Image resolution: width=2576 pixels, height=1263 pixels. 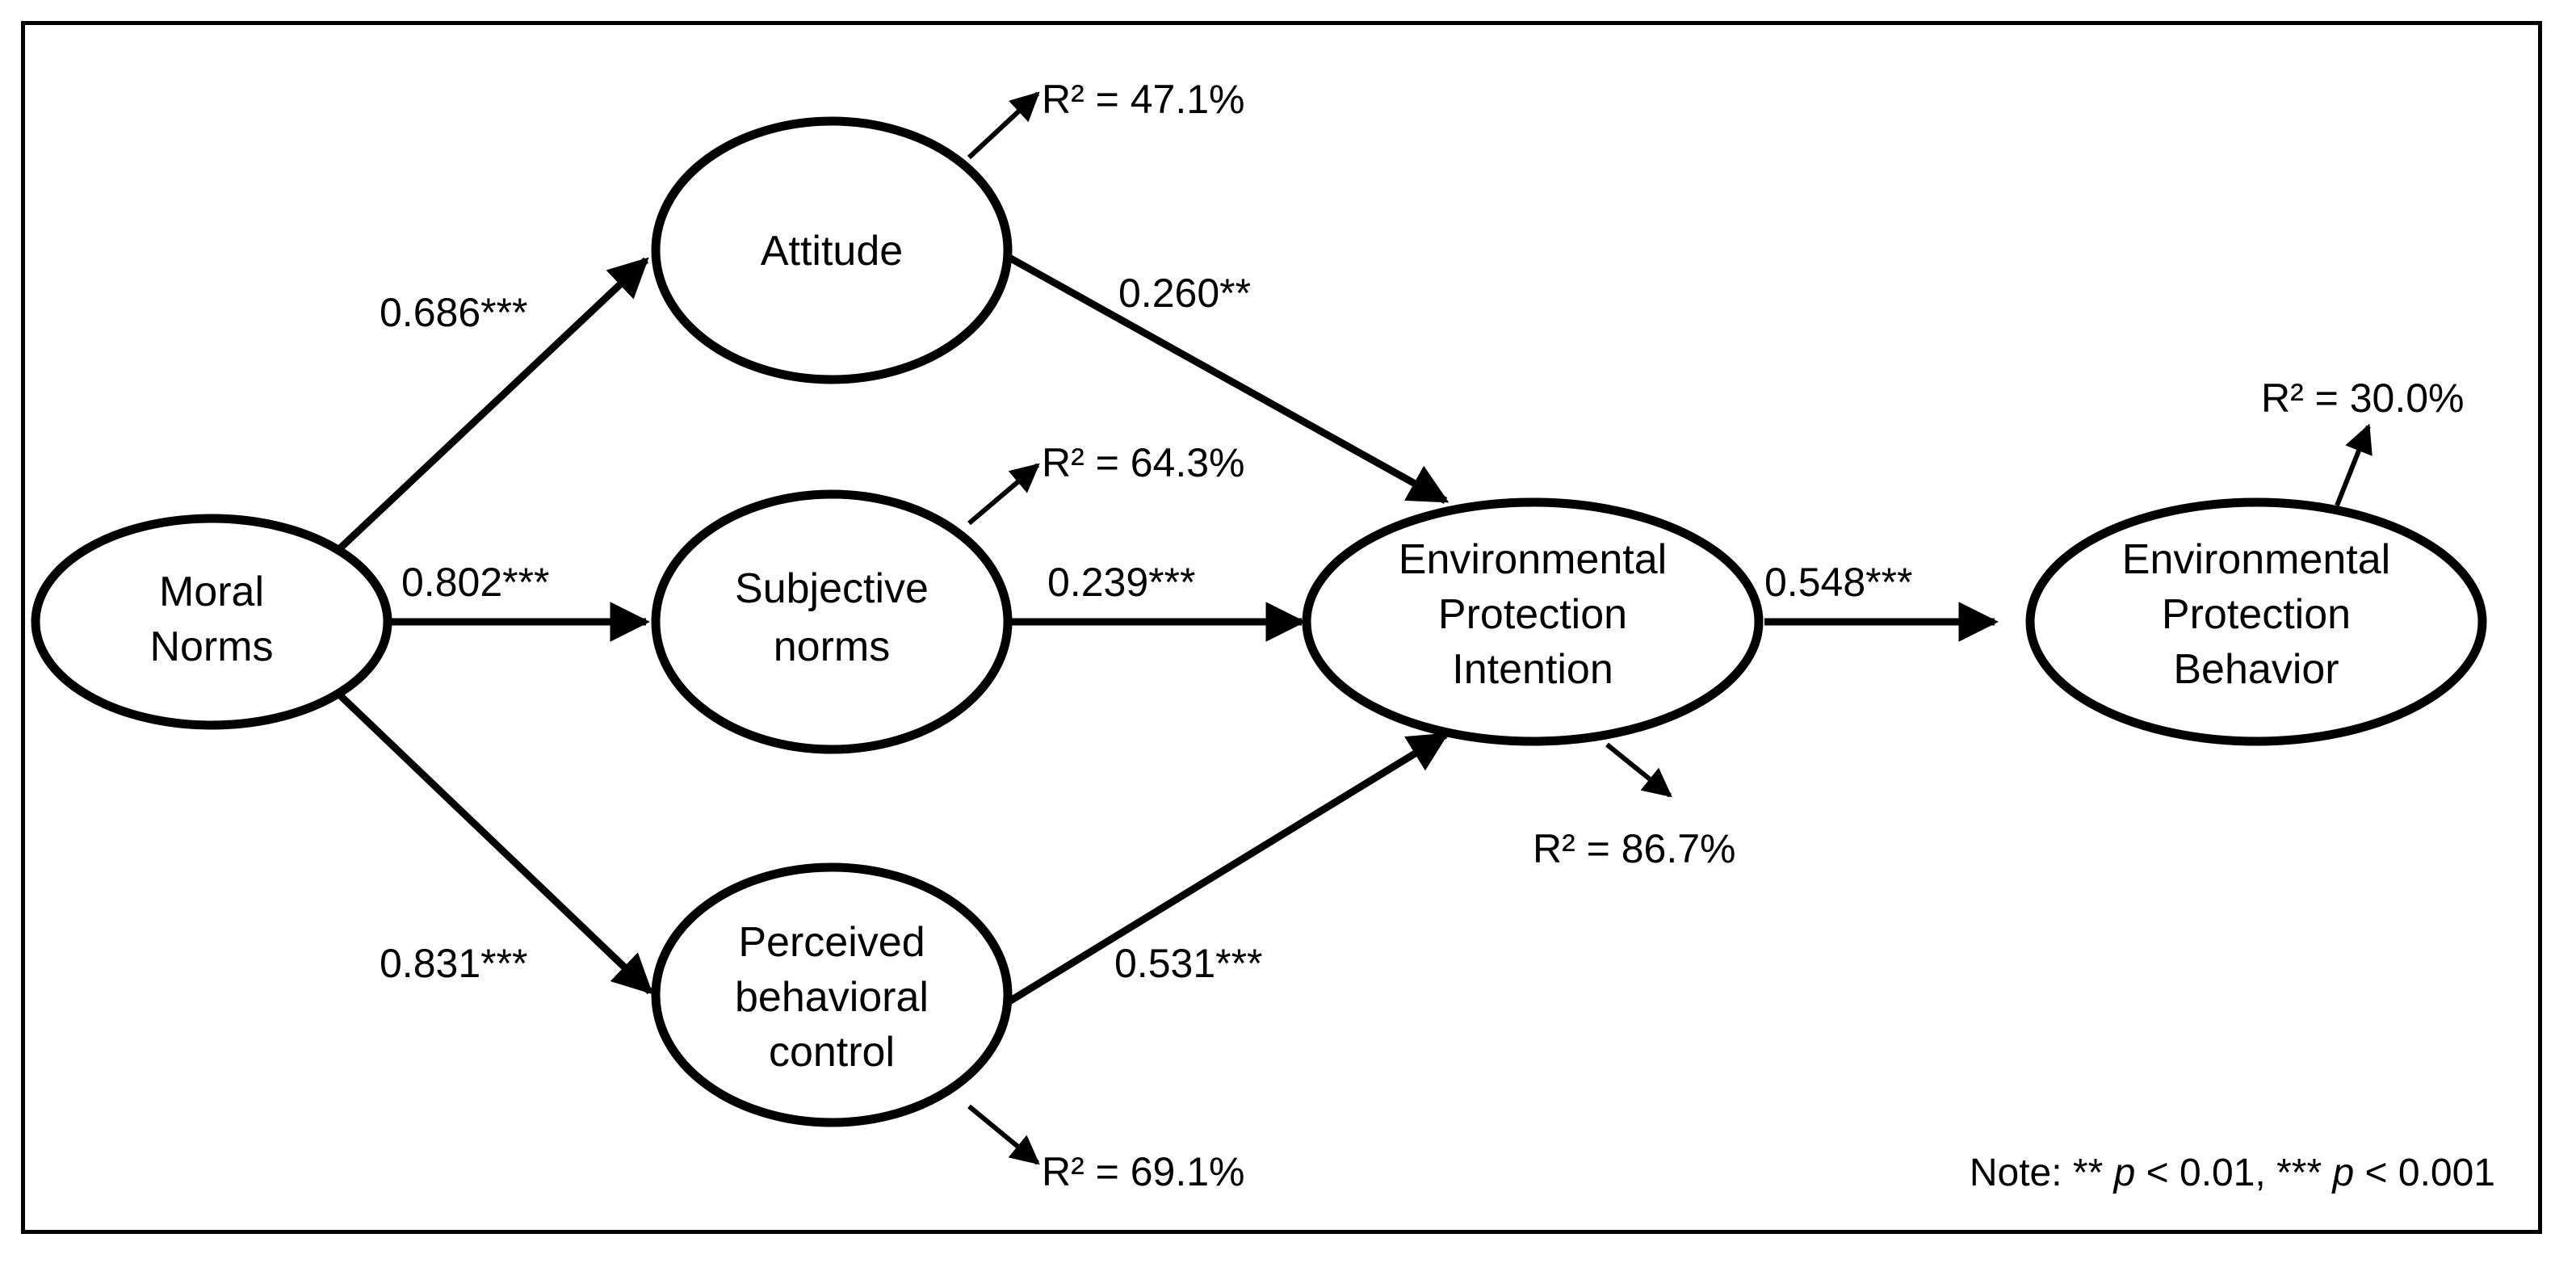 I want to click on node-perceived-control: Perceived behavioral control, so click(x=832, y=994).